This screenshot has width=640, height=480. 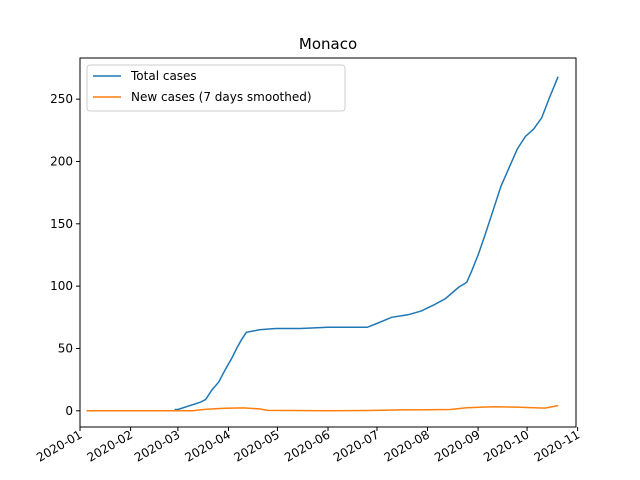 I want to click on legend-box, so click(x=216, y=88).